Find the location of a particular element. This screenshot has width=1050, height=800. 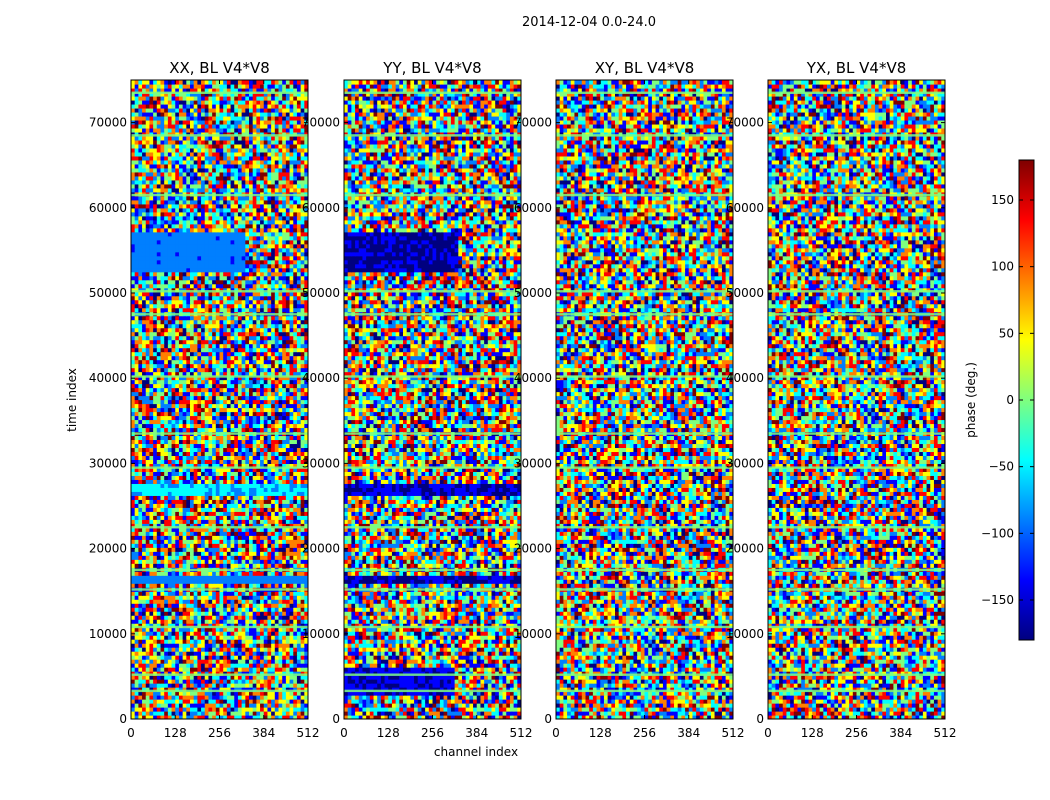

y-axis-label: time index is located at coordinates (72, 400).